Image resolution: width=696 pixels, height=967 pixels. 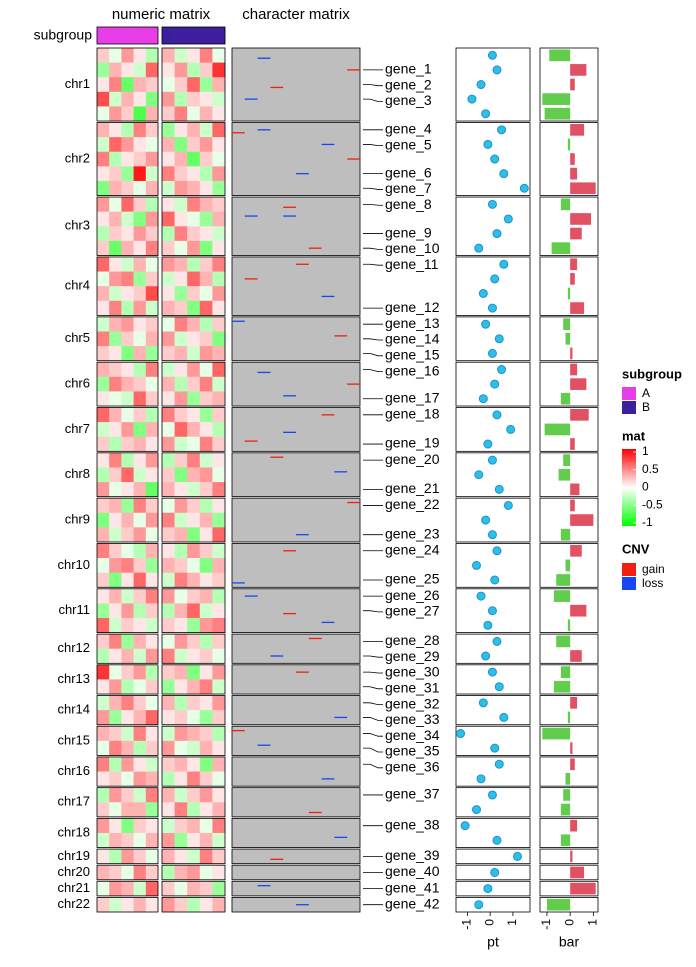 What do you see at coordinates (73, 647) in the screenshot?
I see `chromosome-label: chr12` at bounding box center [73, 647].